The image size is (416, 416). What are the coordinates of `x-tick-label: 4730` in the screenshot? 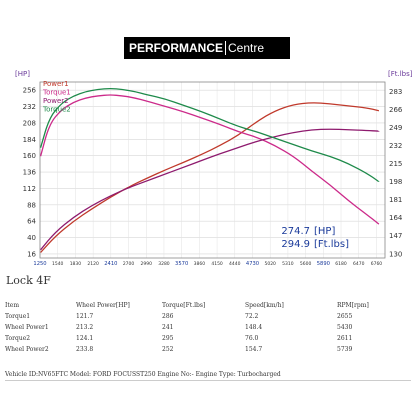 It's located at (252, 264).